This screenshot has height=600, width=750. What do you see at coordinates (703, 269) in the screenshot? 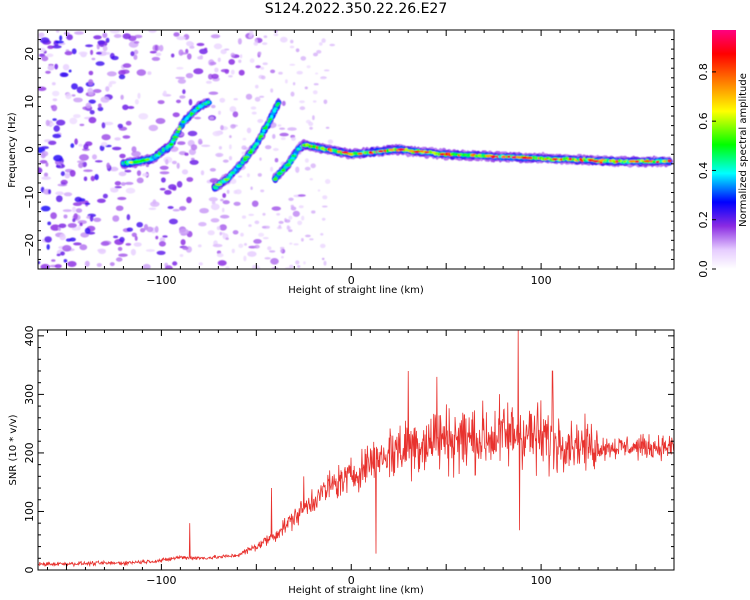
I see `colorbar-tick-label: 0.0` at bounding box center [703, 269].